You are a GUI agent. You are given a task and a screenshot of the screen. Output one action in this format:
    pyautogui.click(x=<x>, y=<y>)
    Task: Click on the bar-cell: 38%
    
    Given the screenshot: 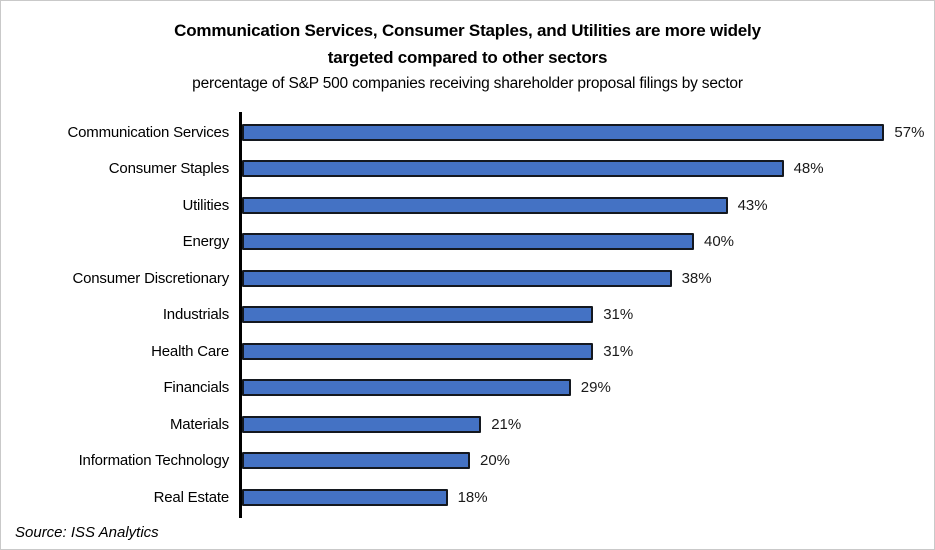 What is the action you would take?
    pyautogui.click(x=581, y=278)
    